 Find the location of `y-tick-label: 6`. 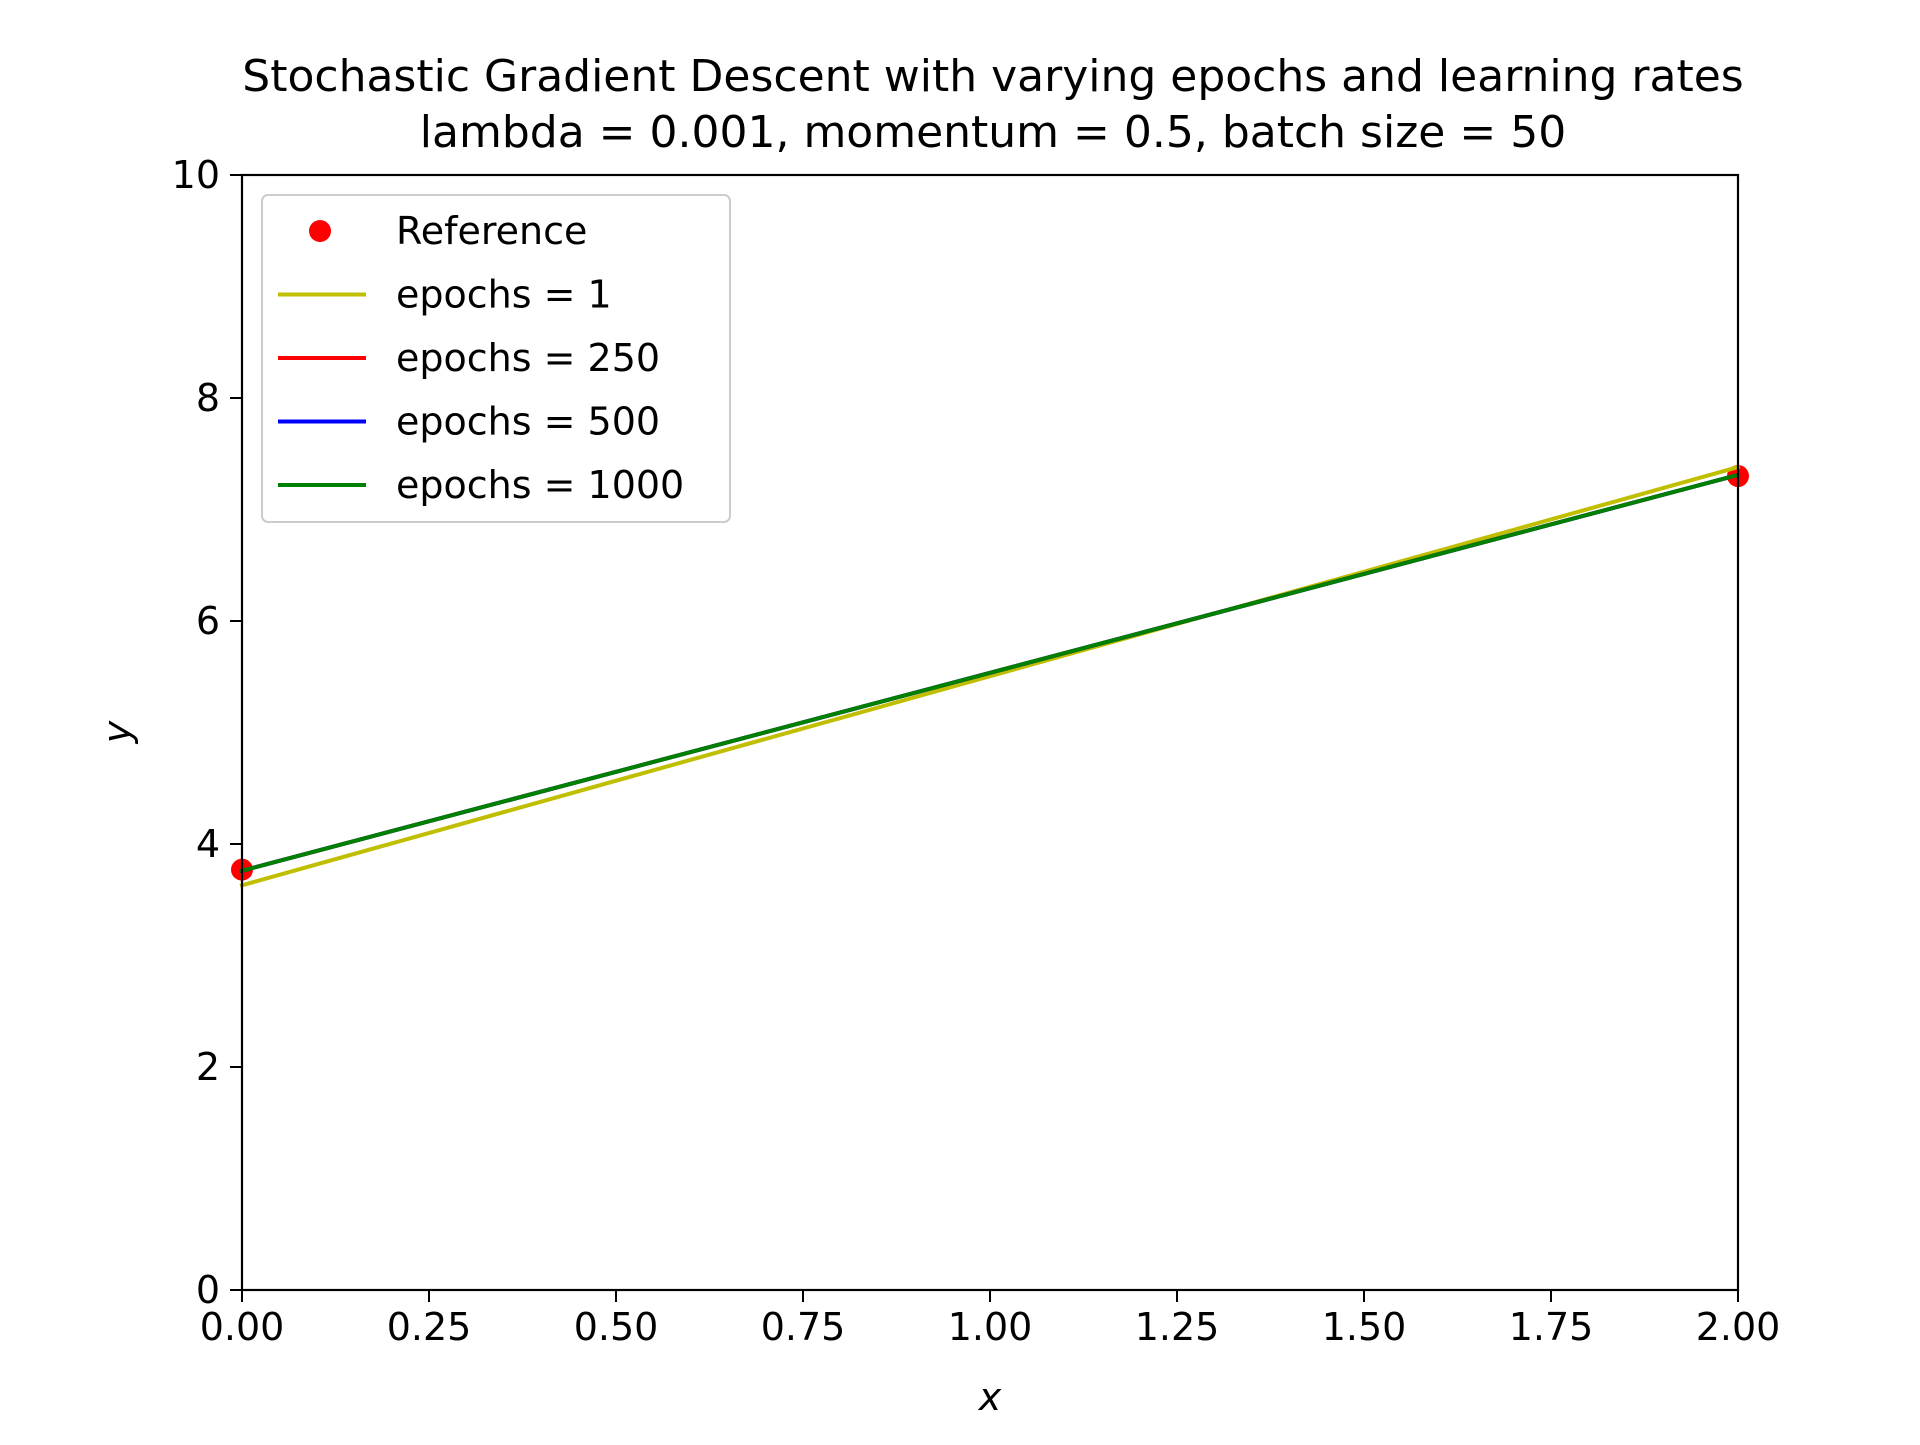

y-tick-label: 6 is located at coordinates (208, 621).